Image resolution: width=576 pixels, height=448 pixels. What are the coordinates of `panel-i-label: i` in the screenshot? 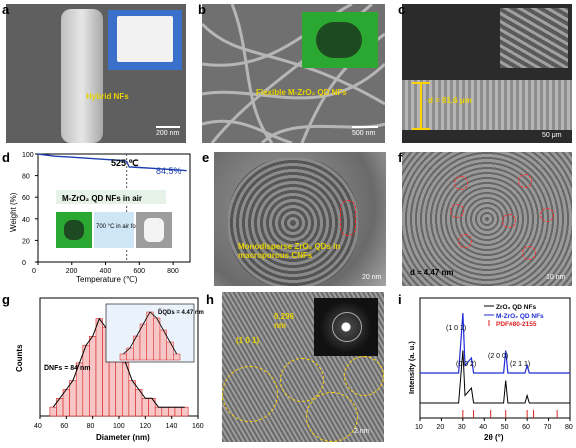 It's located at (400, 299).